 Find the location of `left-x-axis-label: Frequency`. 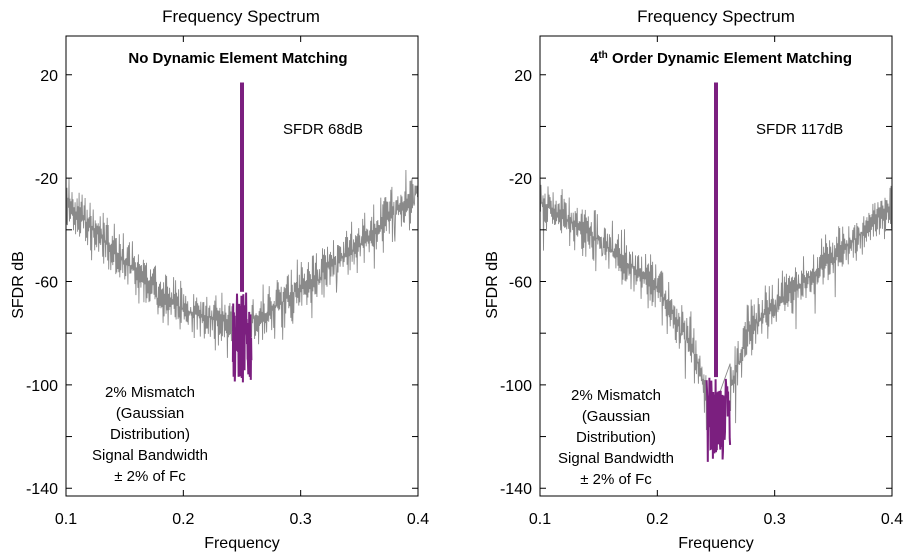

left-x-axis-label: Frequency is located at coordinates (242, 543).